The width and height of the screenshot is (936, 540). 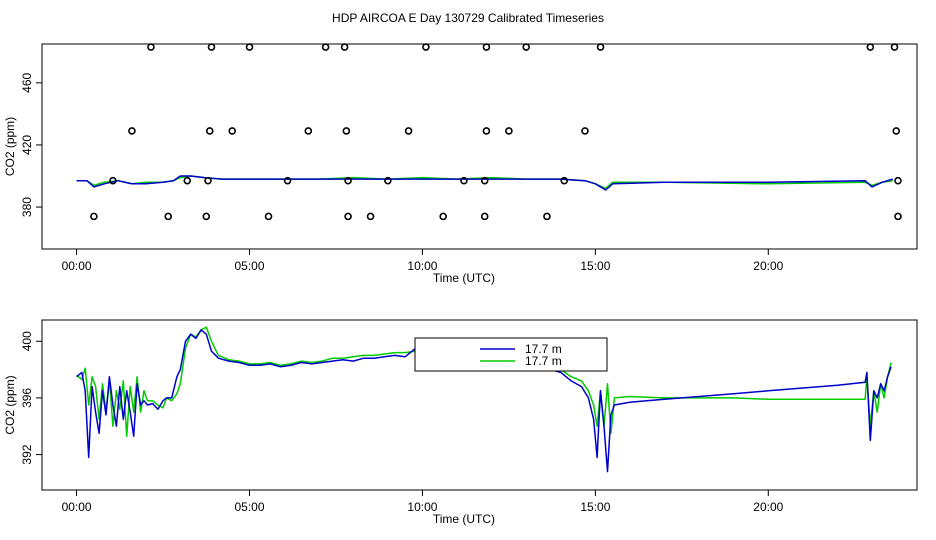 I want to click on upper-y-axis-label: CO2 (ppm), so click(x=10, y=146).